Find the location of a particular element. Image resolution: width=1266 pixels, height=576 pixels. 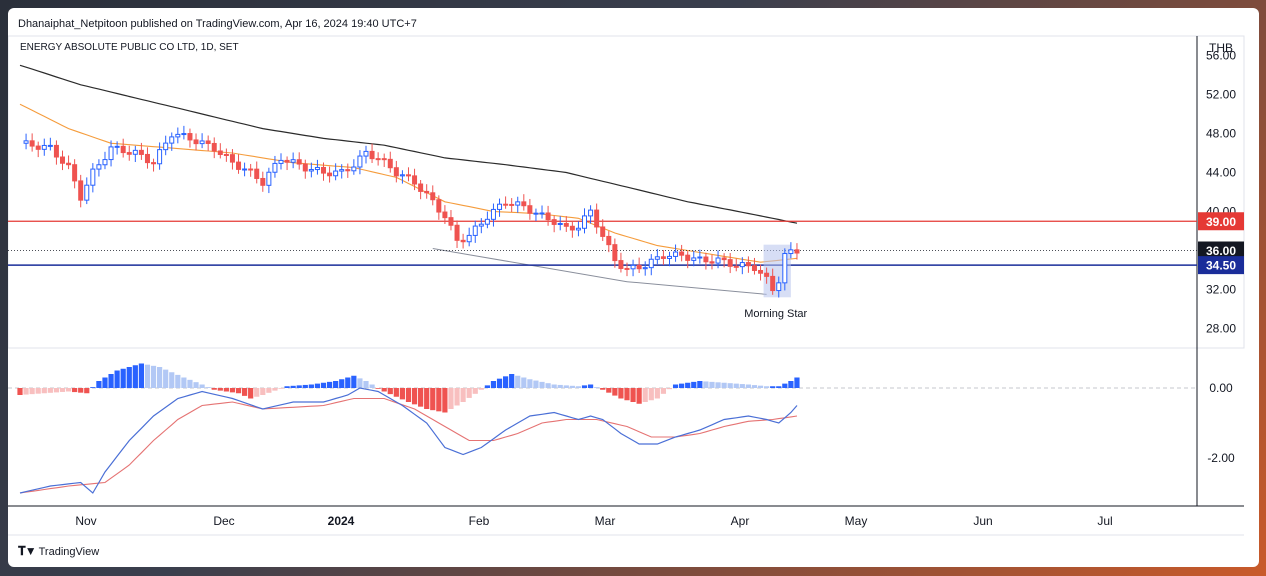

time-axis-ticks: Nov Dec 2024 Feb Mar Apr May Jun Jul is located at coordinates (593, 521).